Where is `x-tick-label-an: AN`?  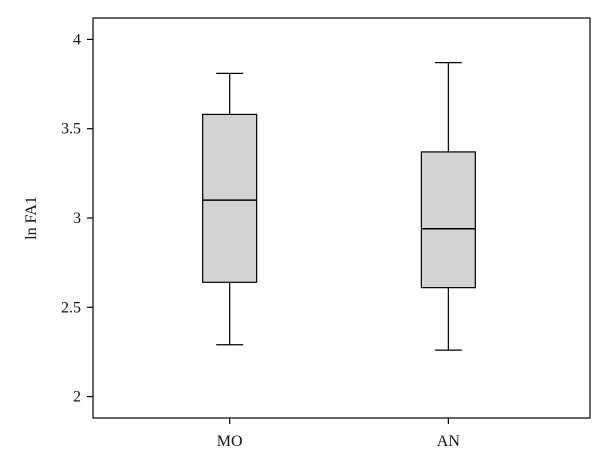 x-tick-label-an: AN is located at coordinates (449, 441).